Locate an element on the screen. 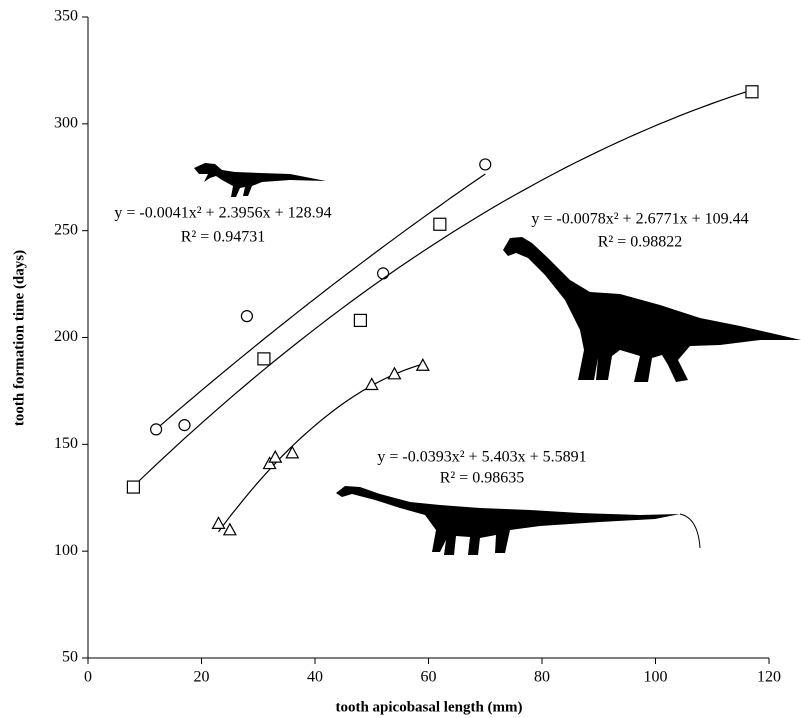 Image resolution: width=801 pixels, height=718 pixels. x-tick-label: 20 is located at coordinates (202, 677).